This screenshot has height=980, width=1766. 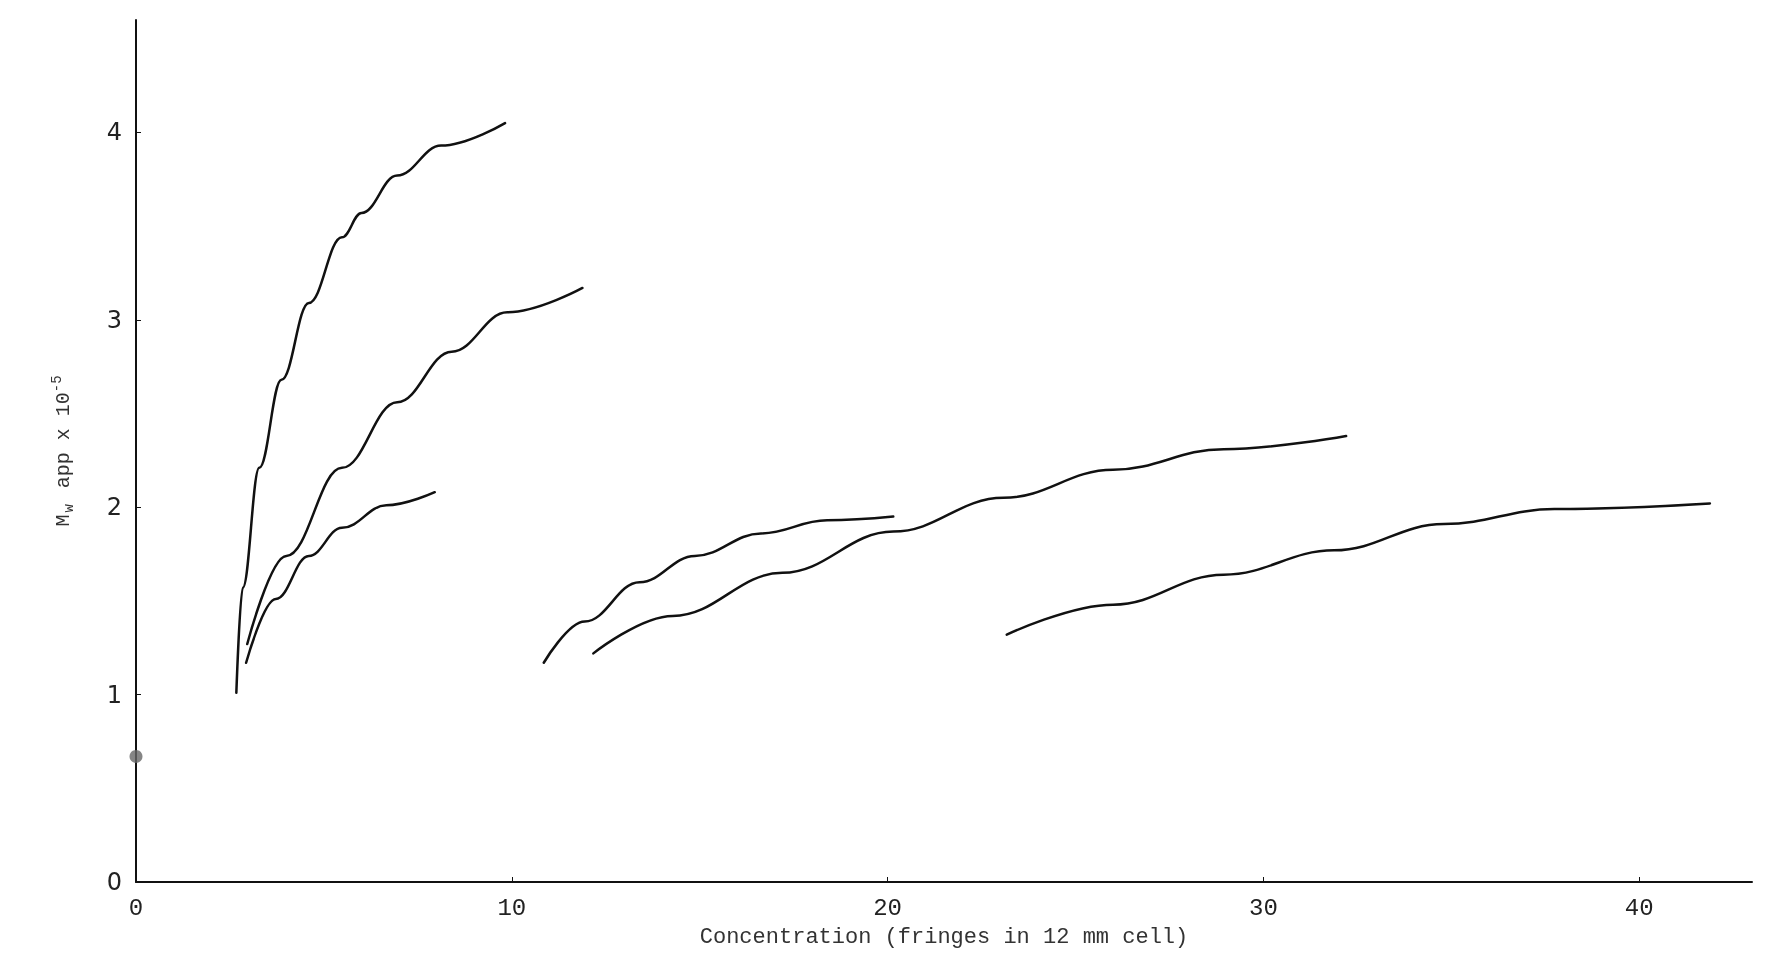 I want to click on x-axis-title: Concentration (fringes in 12 mm cell), so click(x=944, y=937).